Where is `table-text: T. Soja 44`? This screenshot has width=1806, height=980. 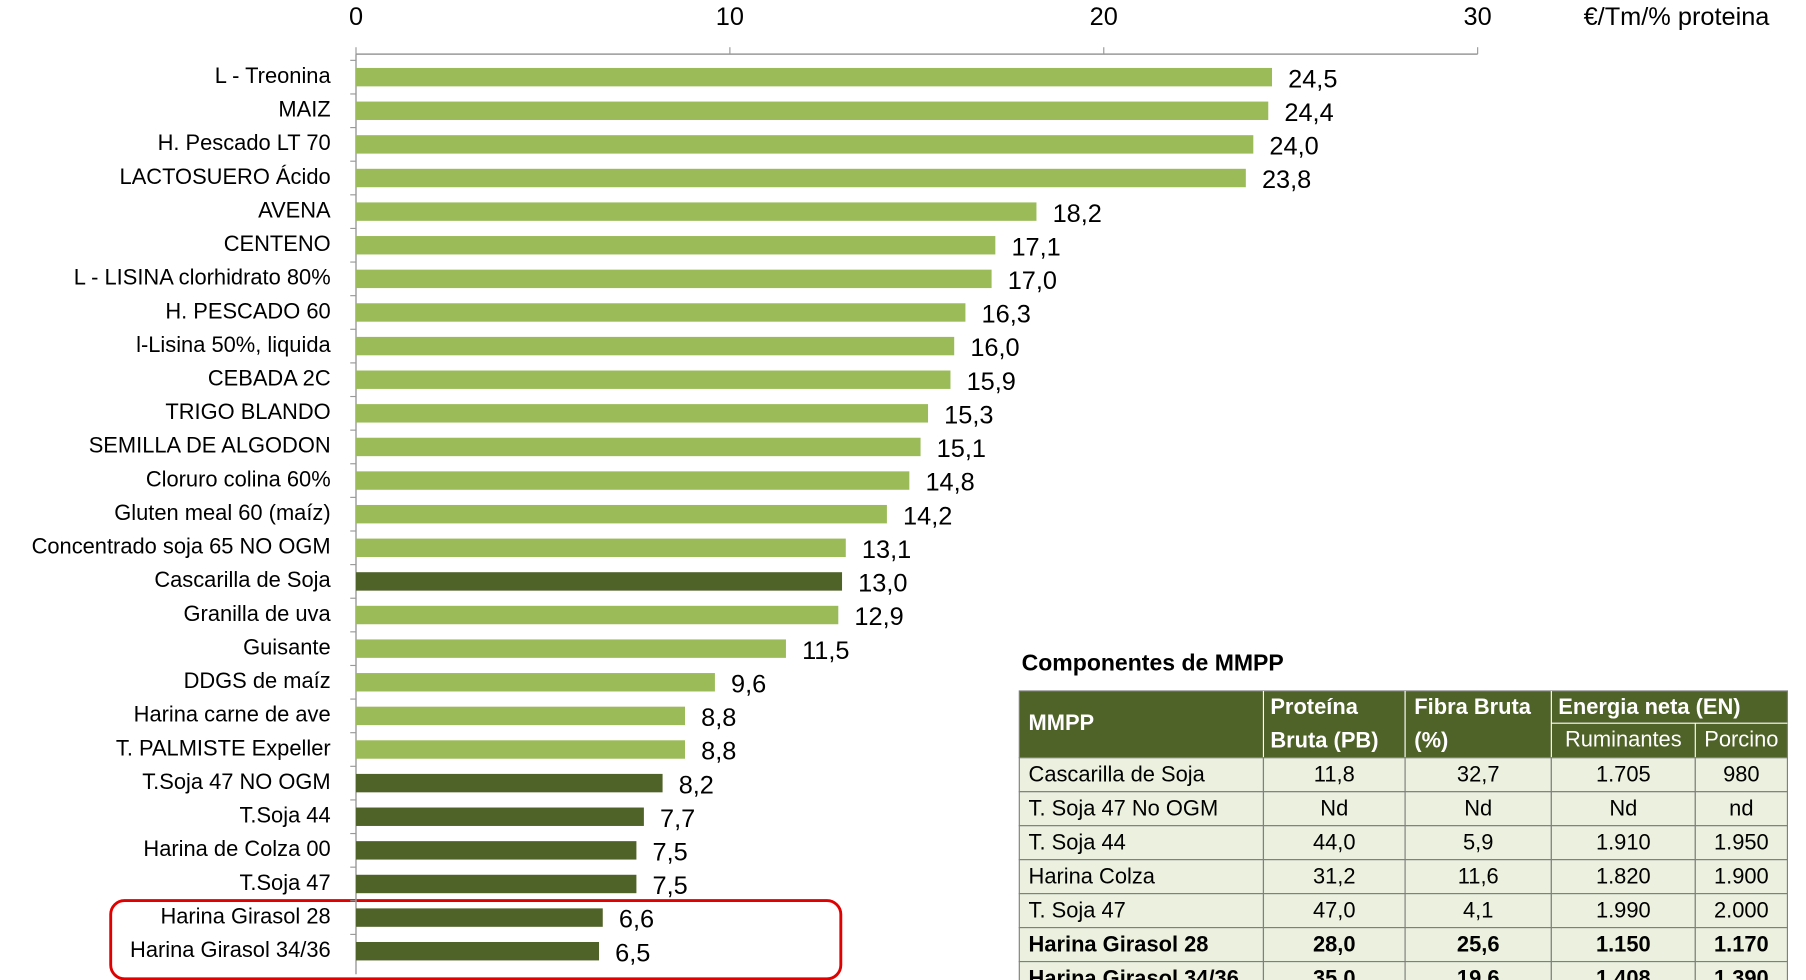
table-text: T. Soja 44 is located at coordinates (1077, 842).